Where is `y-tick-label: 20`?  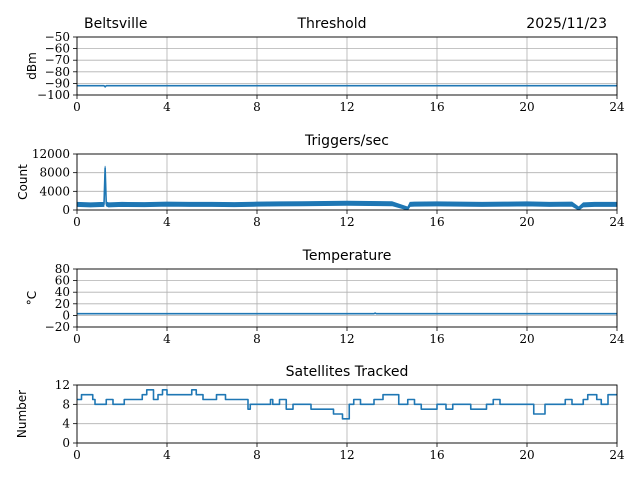 y-tick-label: 20 is located at coordinates (62, 304).